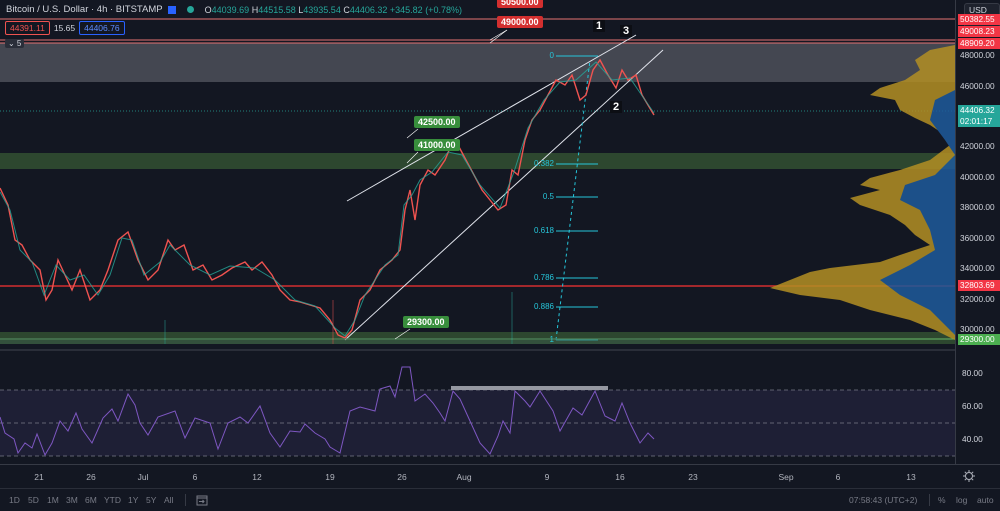  I want to click on timeframe-6m: 6M, so click(91, 500).